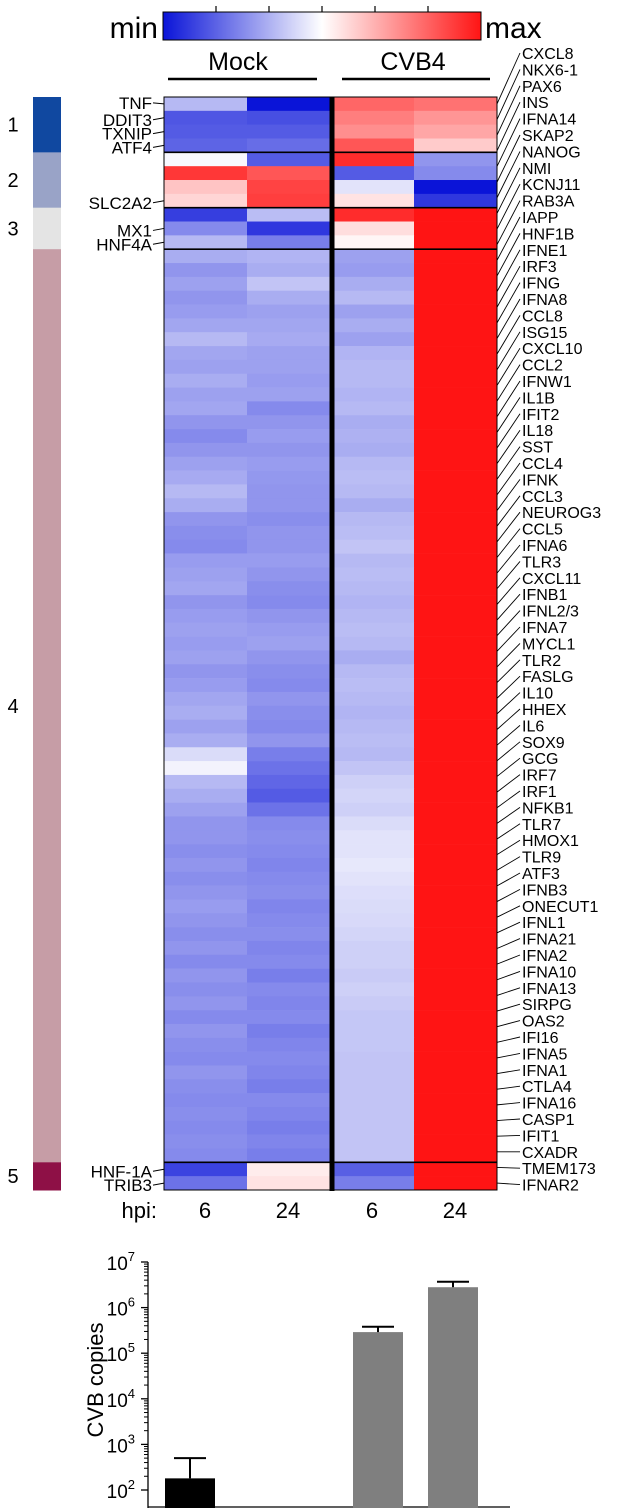 Image resolution: width=635 pixels, height=1508 pixels. I want to click on right-gene-label: TLR2, so click(541, 661).